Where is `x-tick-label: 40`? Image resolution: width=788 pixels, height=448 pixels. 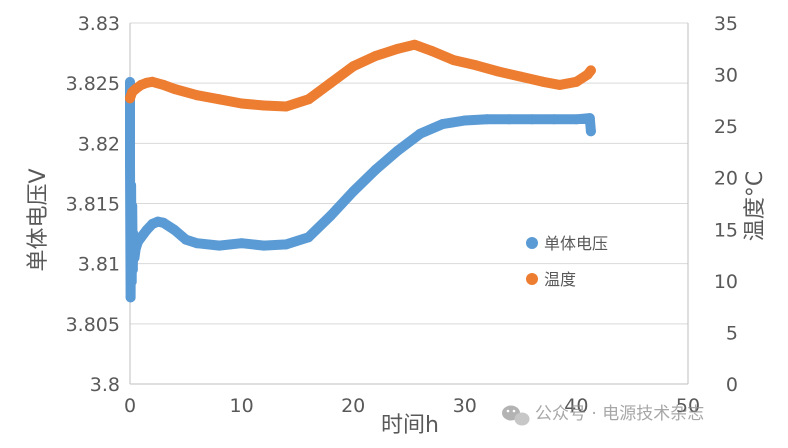
x-tick-label: 40 is located at coordinates (576, 406).